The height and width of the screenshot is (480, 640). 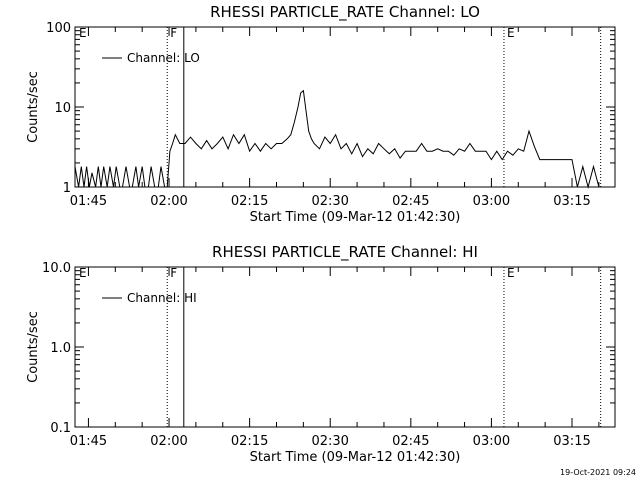 I want to click on y-tick-label: 0.1, so click(x=60, y=428).